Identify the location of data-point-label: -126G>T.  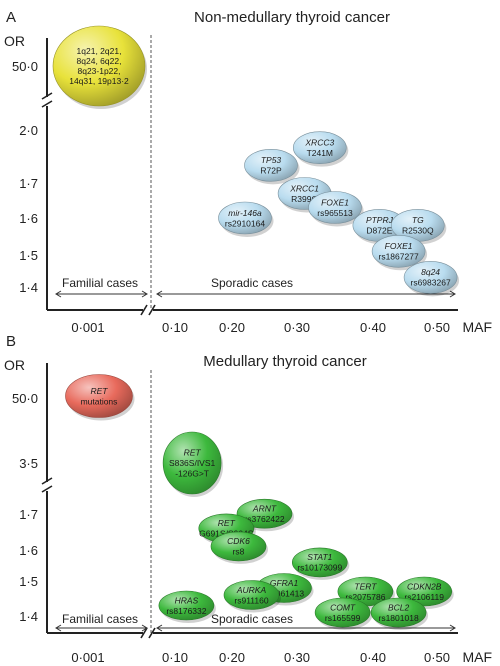
(192, 474).